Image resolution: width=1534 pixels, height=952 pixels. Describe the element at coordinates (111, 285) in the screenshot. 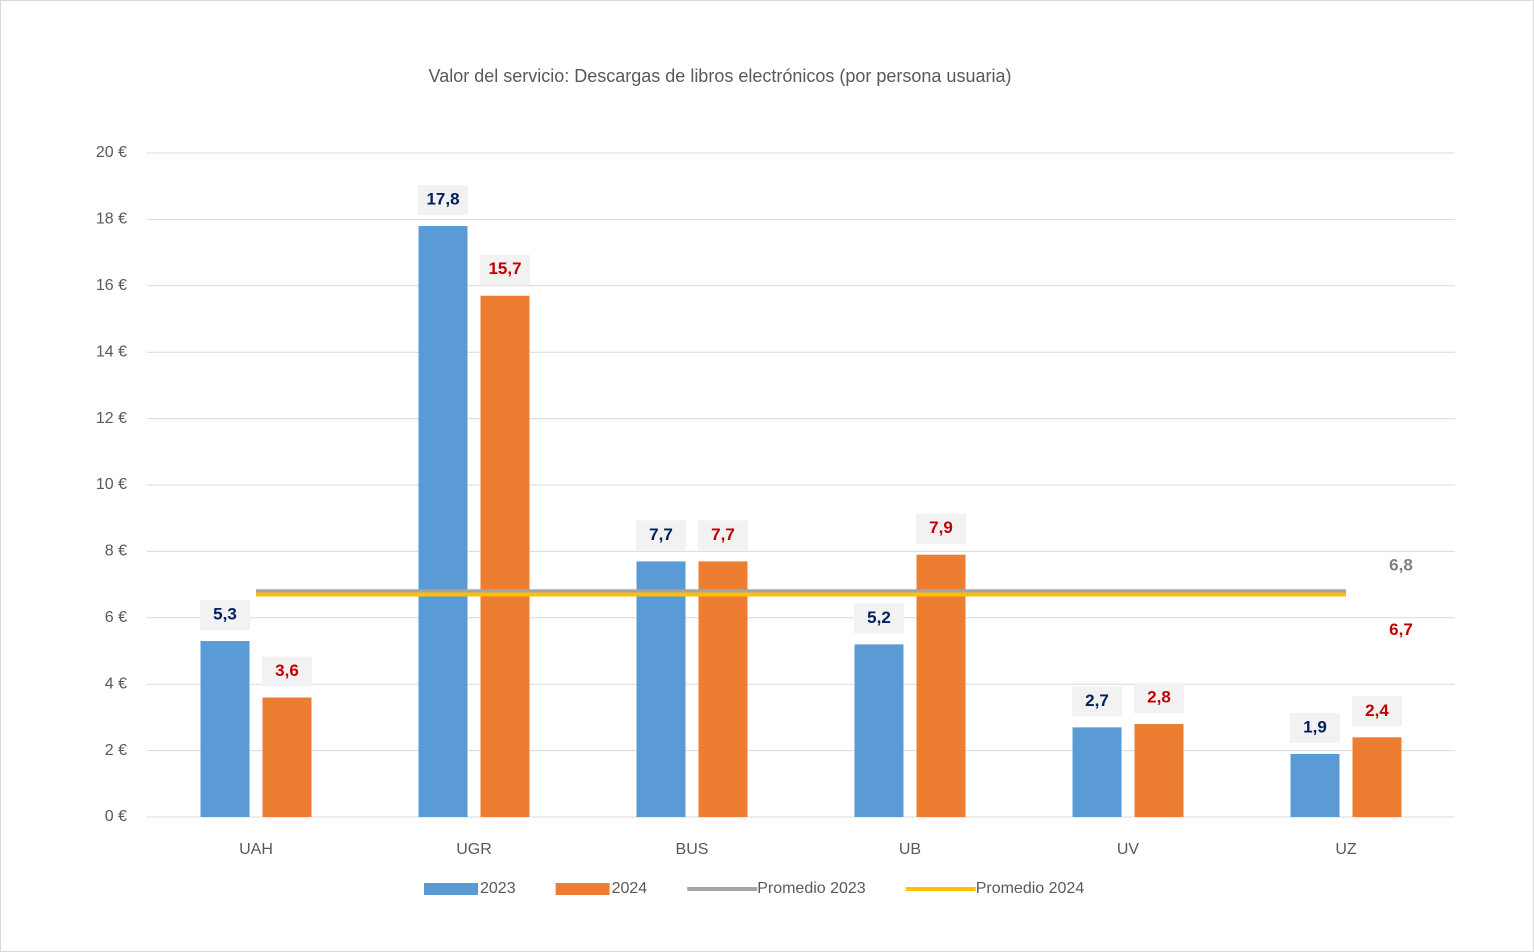

I see `y-tick-label: 16 €` at that location.